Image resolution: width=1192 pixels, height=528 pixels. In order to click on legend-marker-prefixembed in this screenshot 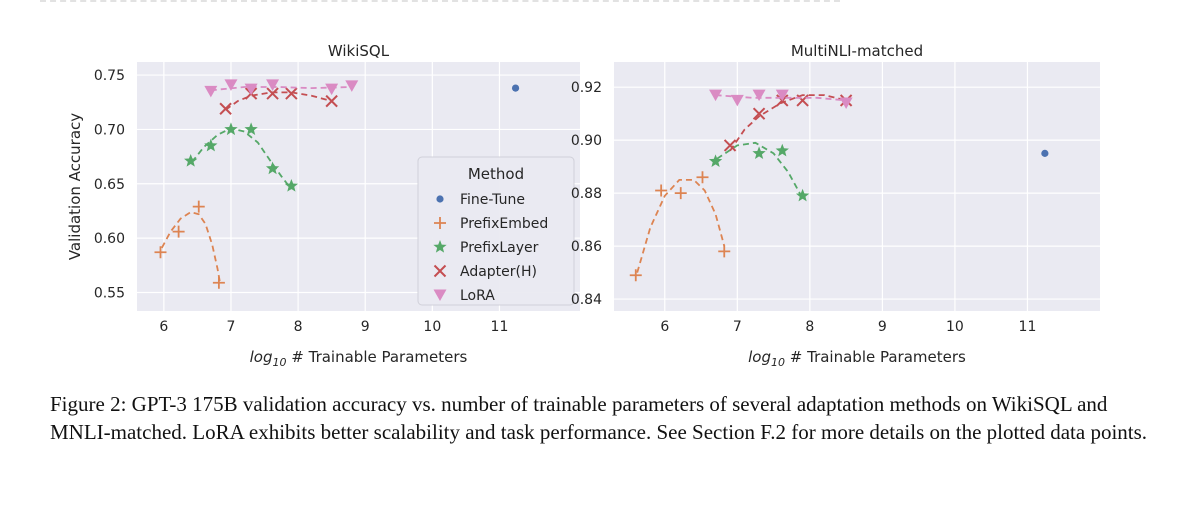, I will do `click(440, 223)`.